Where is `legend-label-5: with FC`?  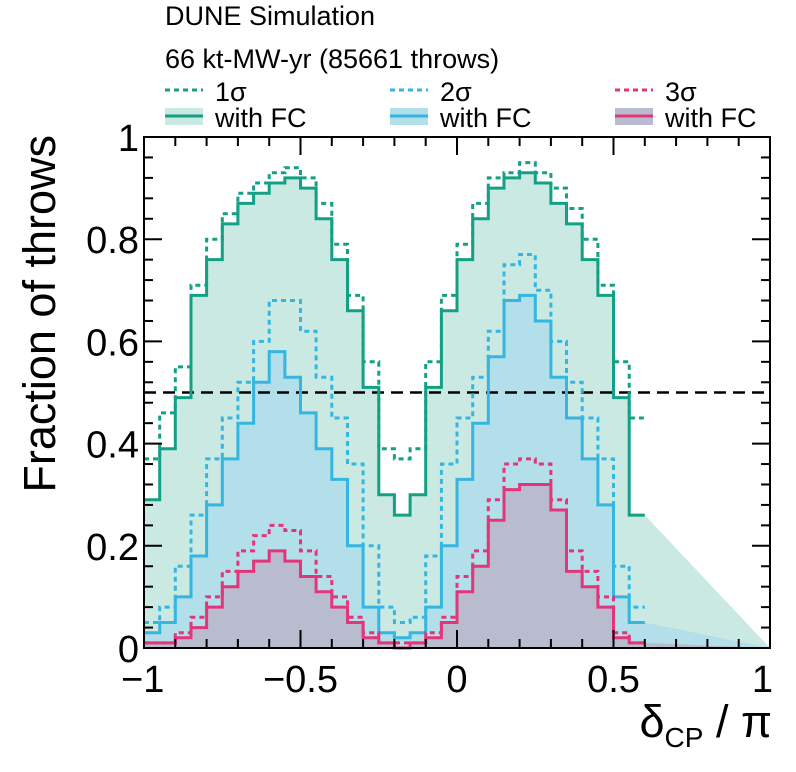
legend-label-5: with FC is located at coordinates (710, 118).